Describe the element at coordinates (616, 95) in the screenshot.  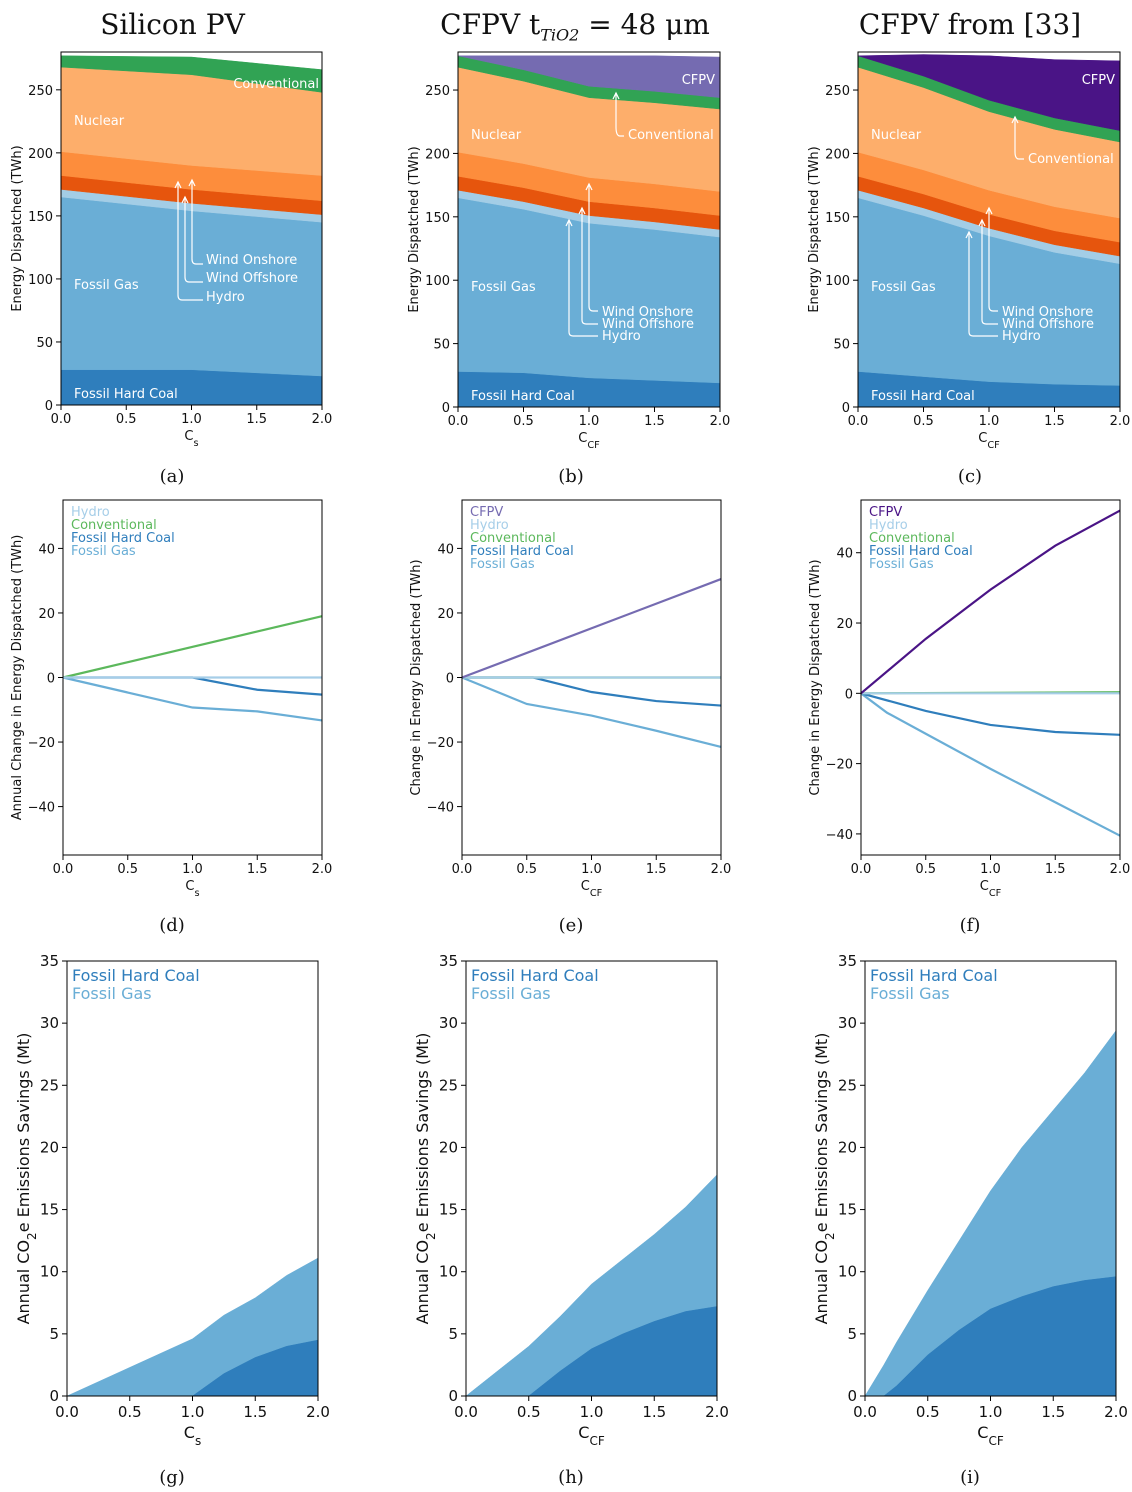
I see `arrow-conventional-head` at that location.